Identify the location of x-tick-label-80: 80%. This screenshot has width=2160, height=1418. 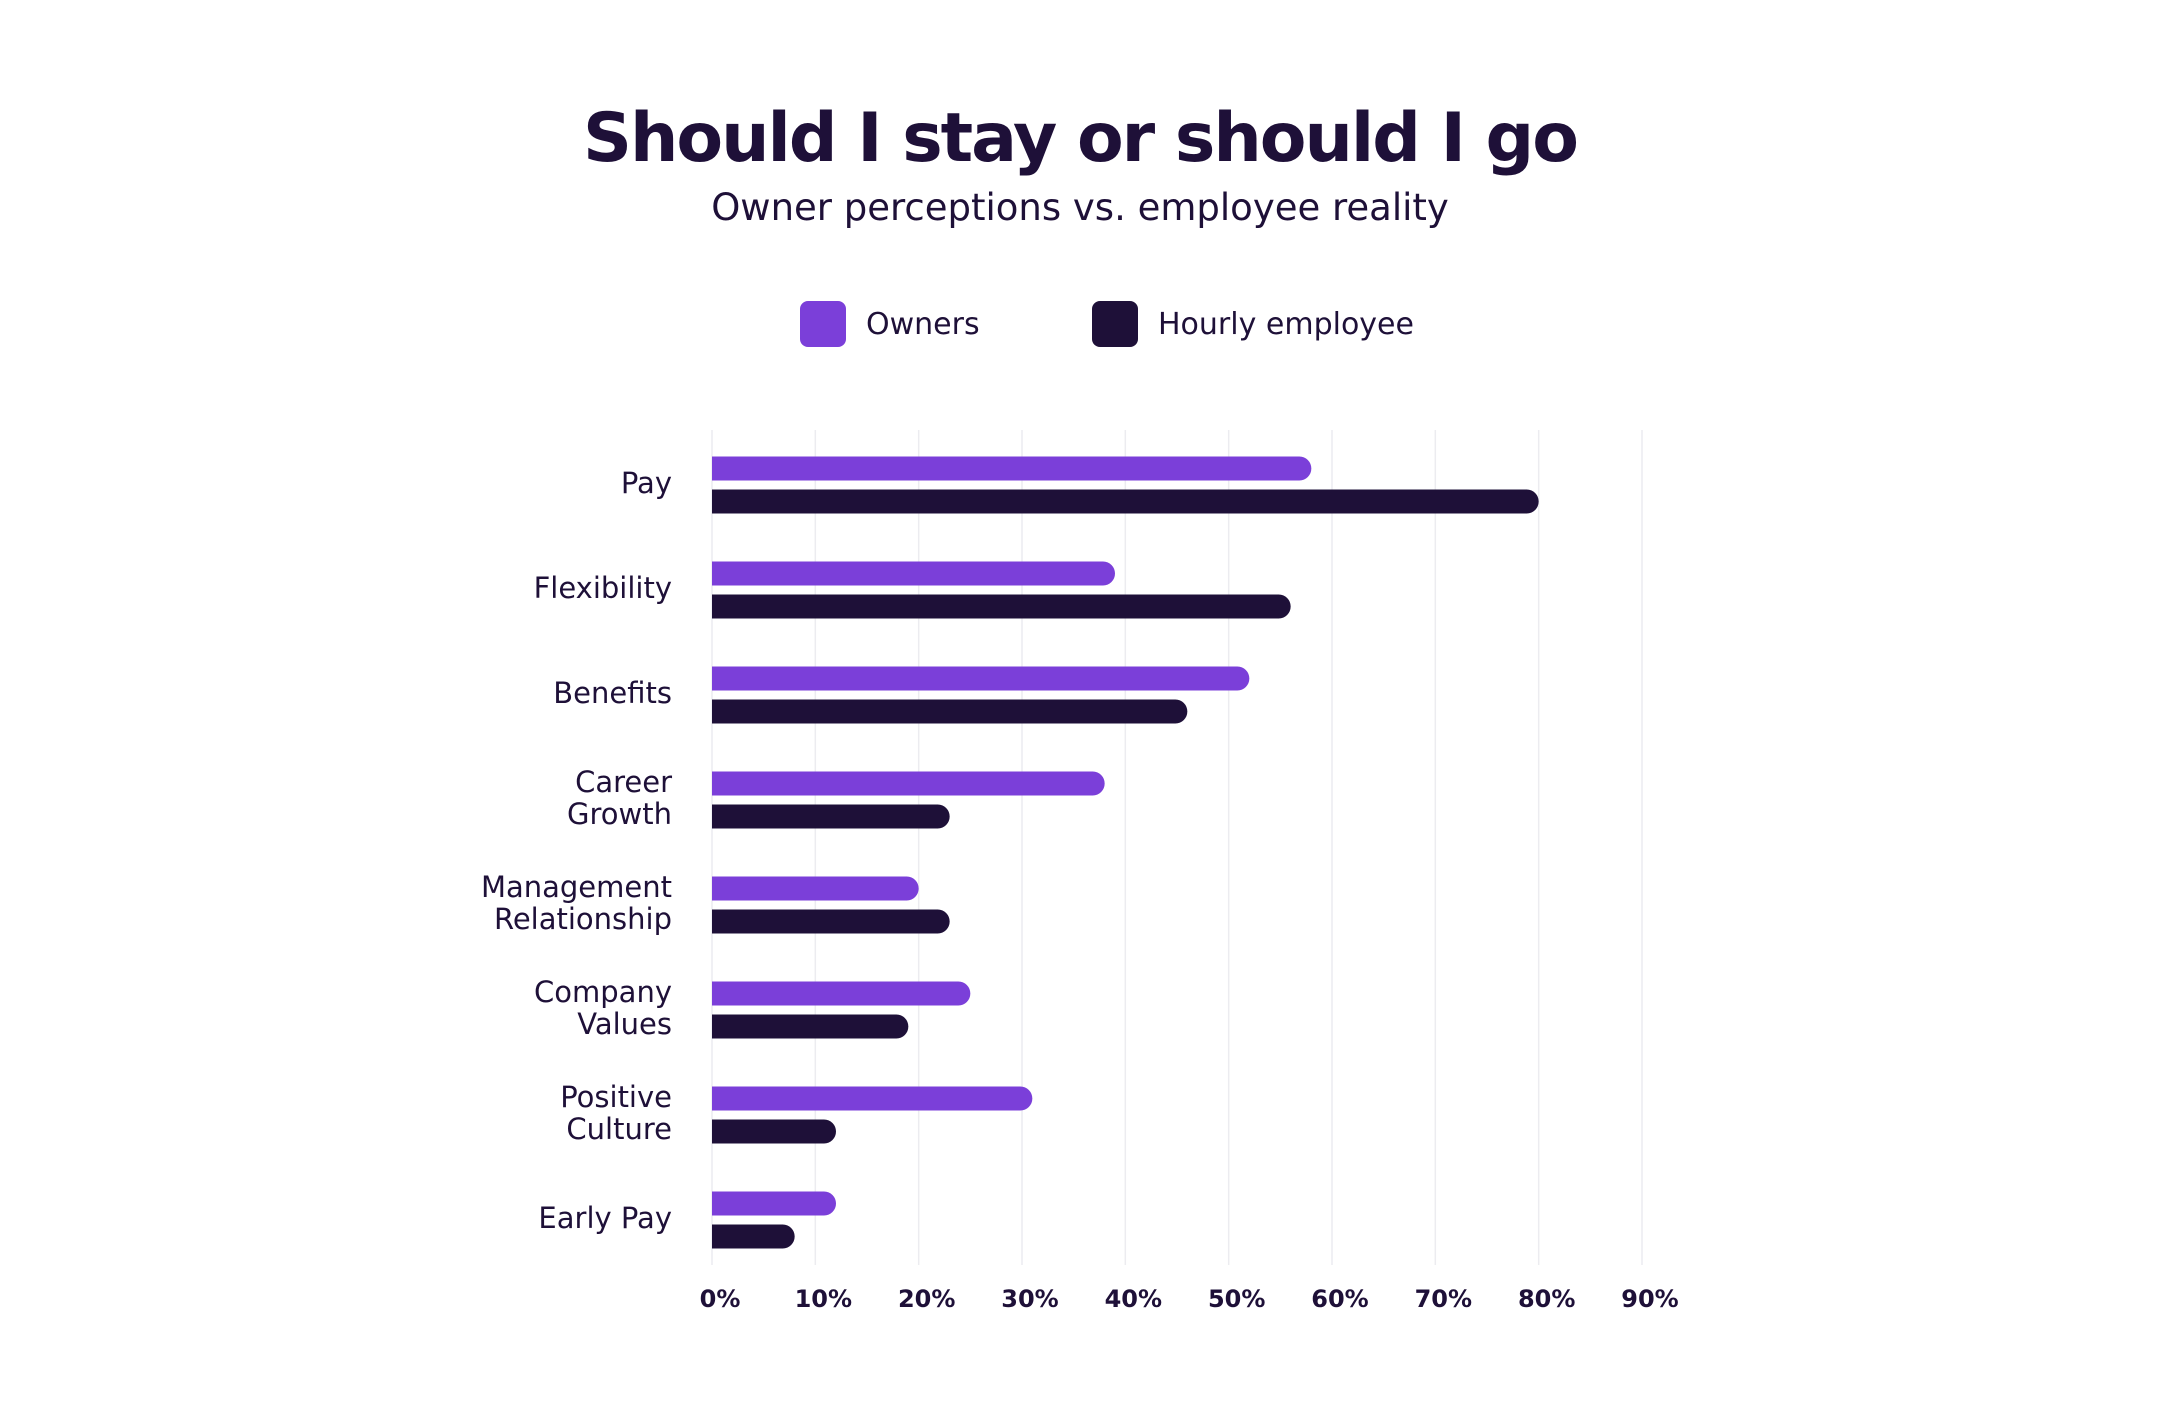
(1546, 1299).